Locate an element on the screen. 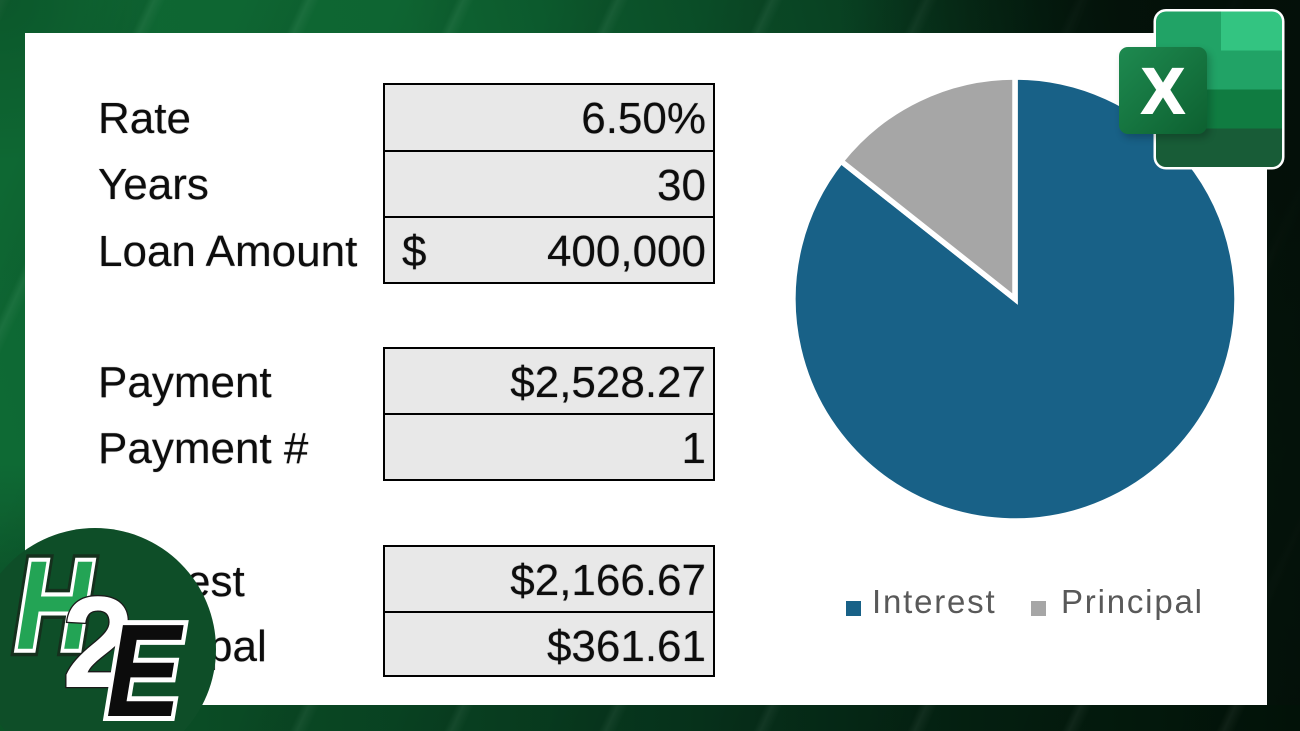  svg-text: H is located at coordinates (54, 606).